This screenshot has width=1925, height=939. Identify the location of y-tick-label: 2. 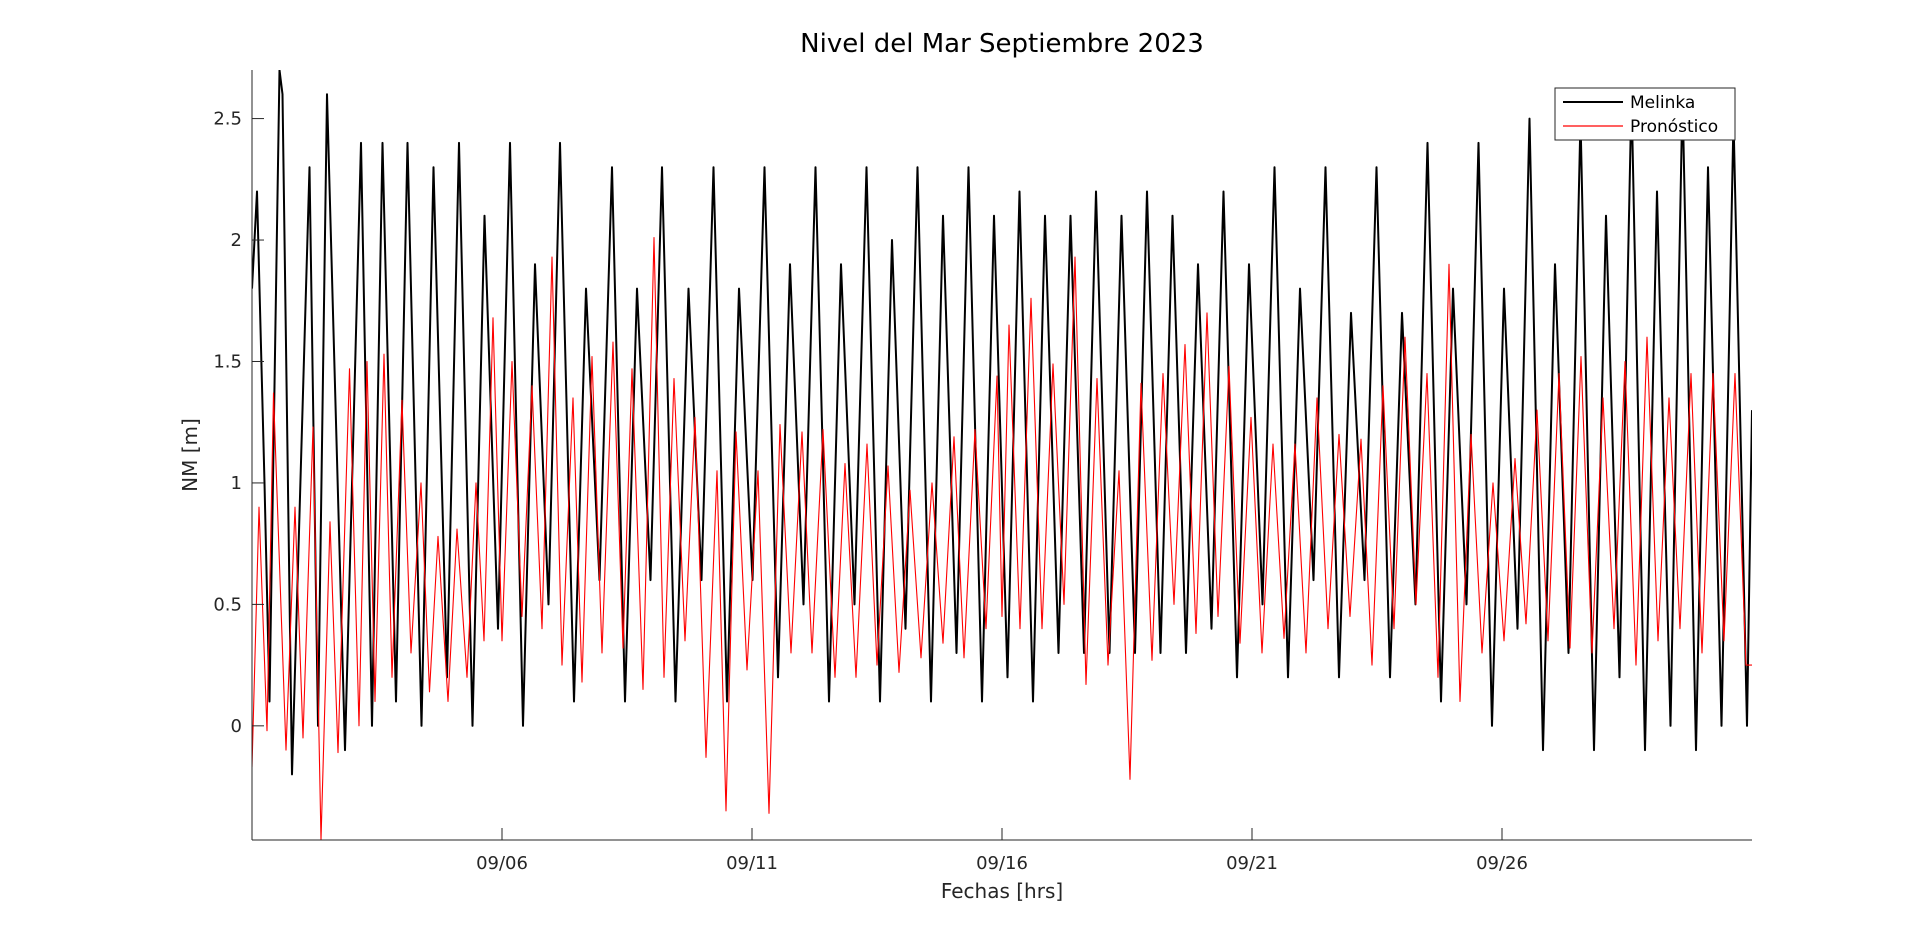
(236, 240).